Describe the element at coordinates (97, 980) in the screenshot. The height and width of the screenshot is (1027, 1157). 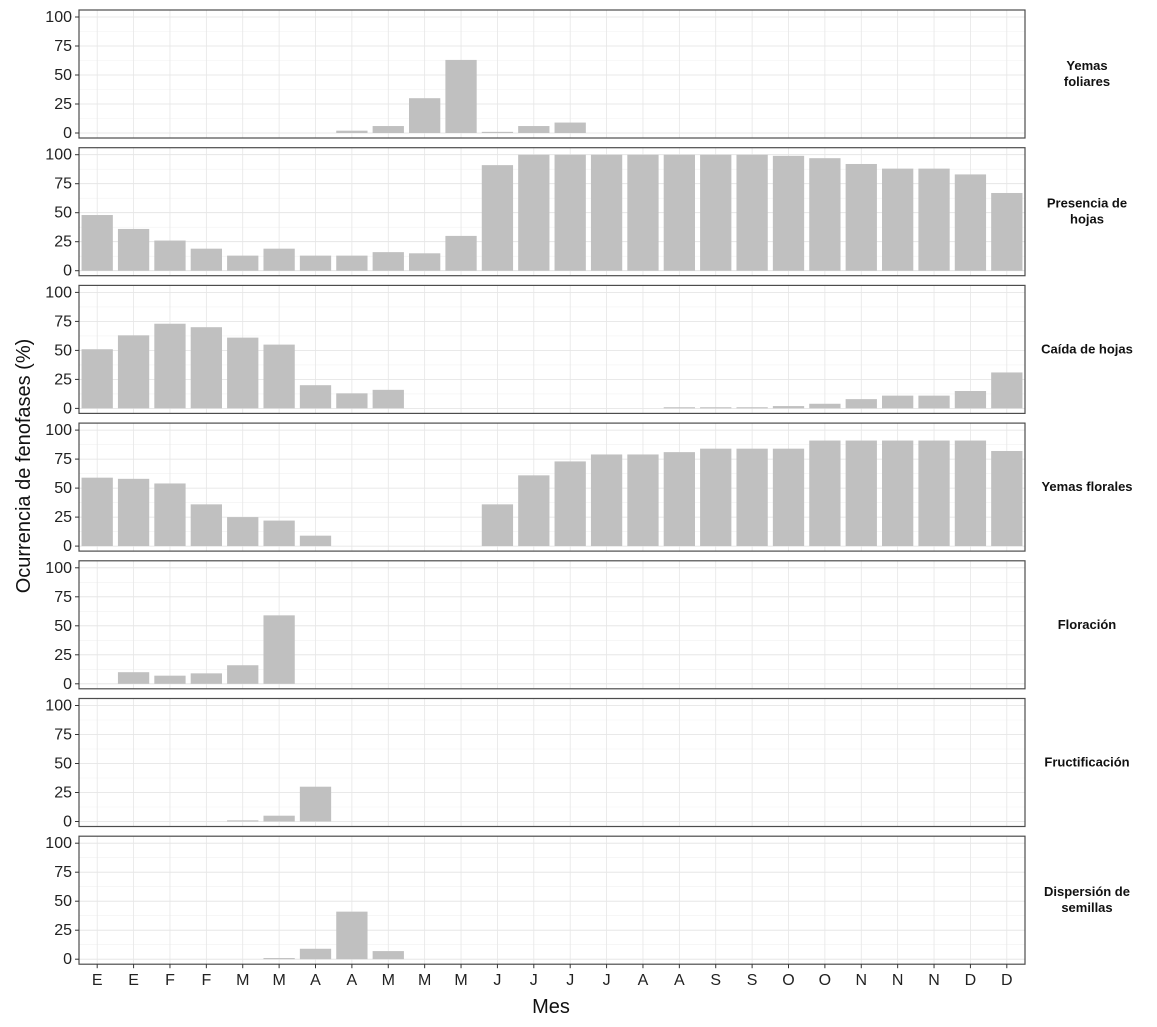
I see `x-tick-label: E` at that location.